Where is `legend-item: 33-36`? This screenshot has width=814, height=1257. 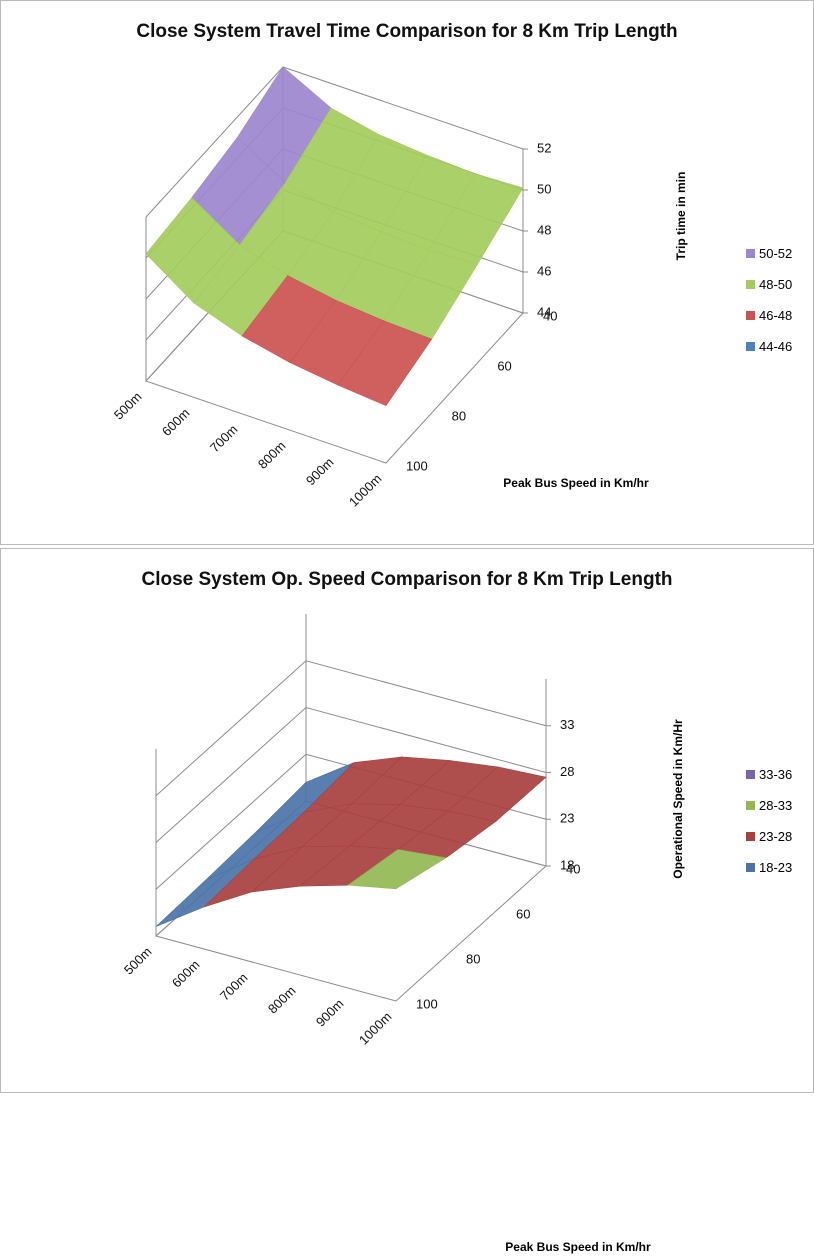 legend-item: 33-36 is located at coordinates (769, 774).